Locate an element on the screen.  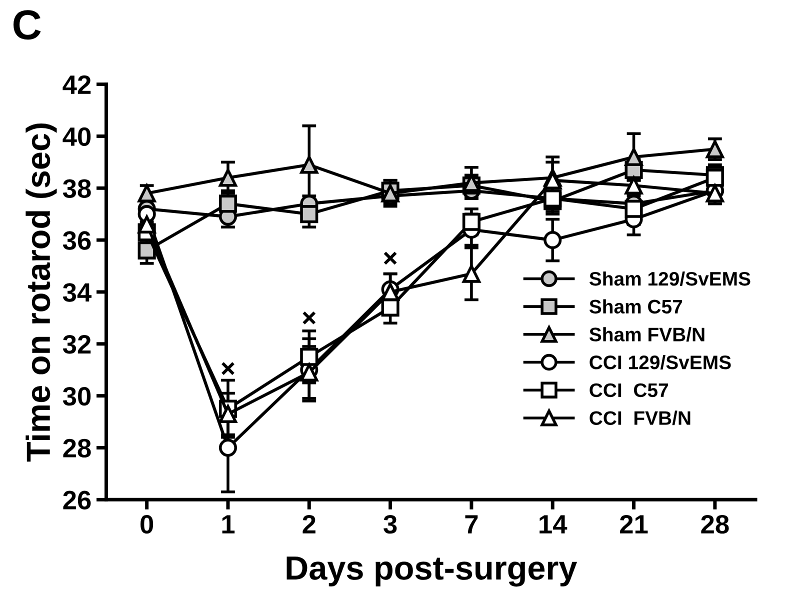
legend-label: Sham C57 is located at coordinates (635, 306).